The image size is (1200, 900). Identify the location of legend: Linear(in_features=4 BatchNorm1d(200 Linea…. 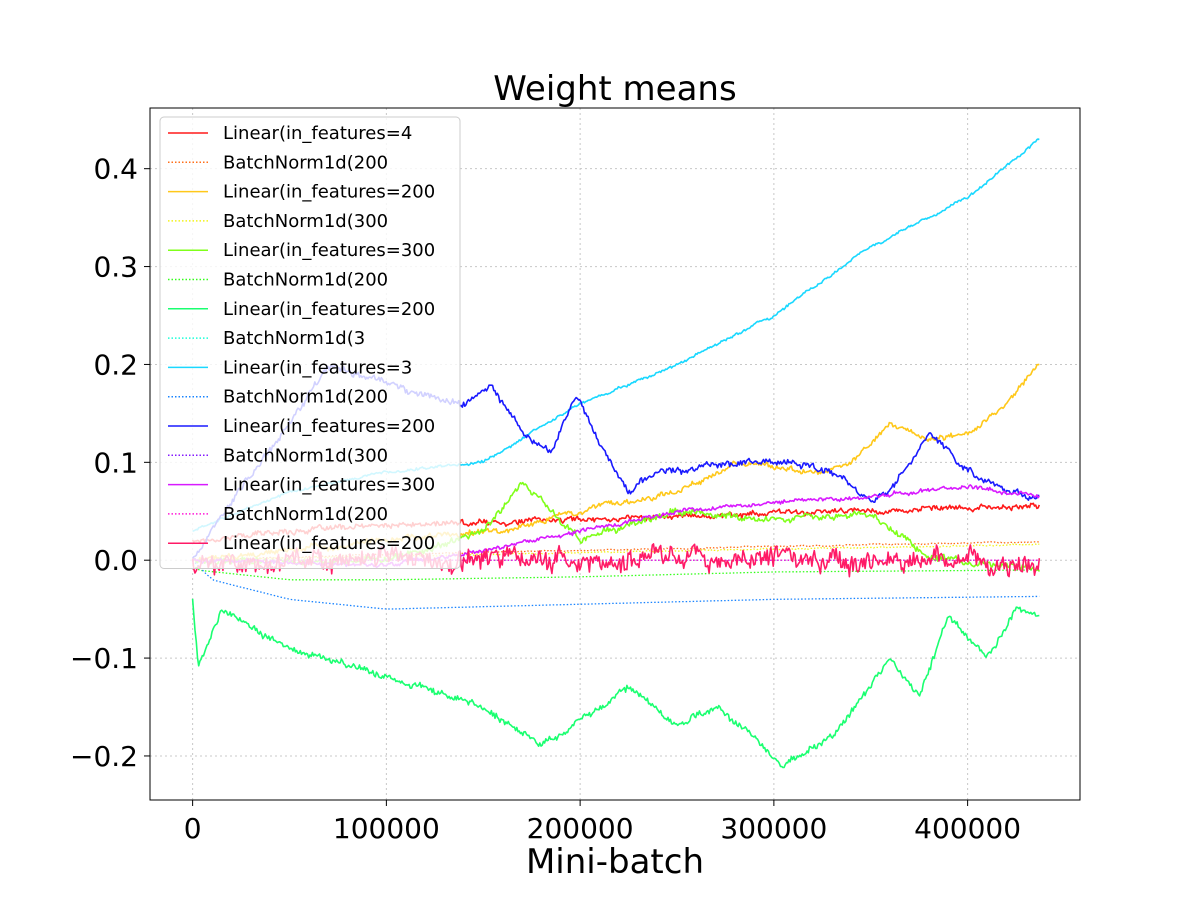
(310, 342).